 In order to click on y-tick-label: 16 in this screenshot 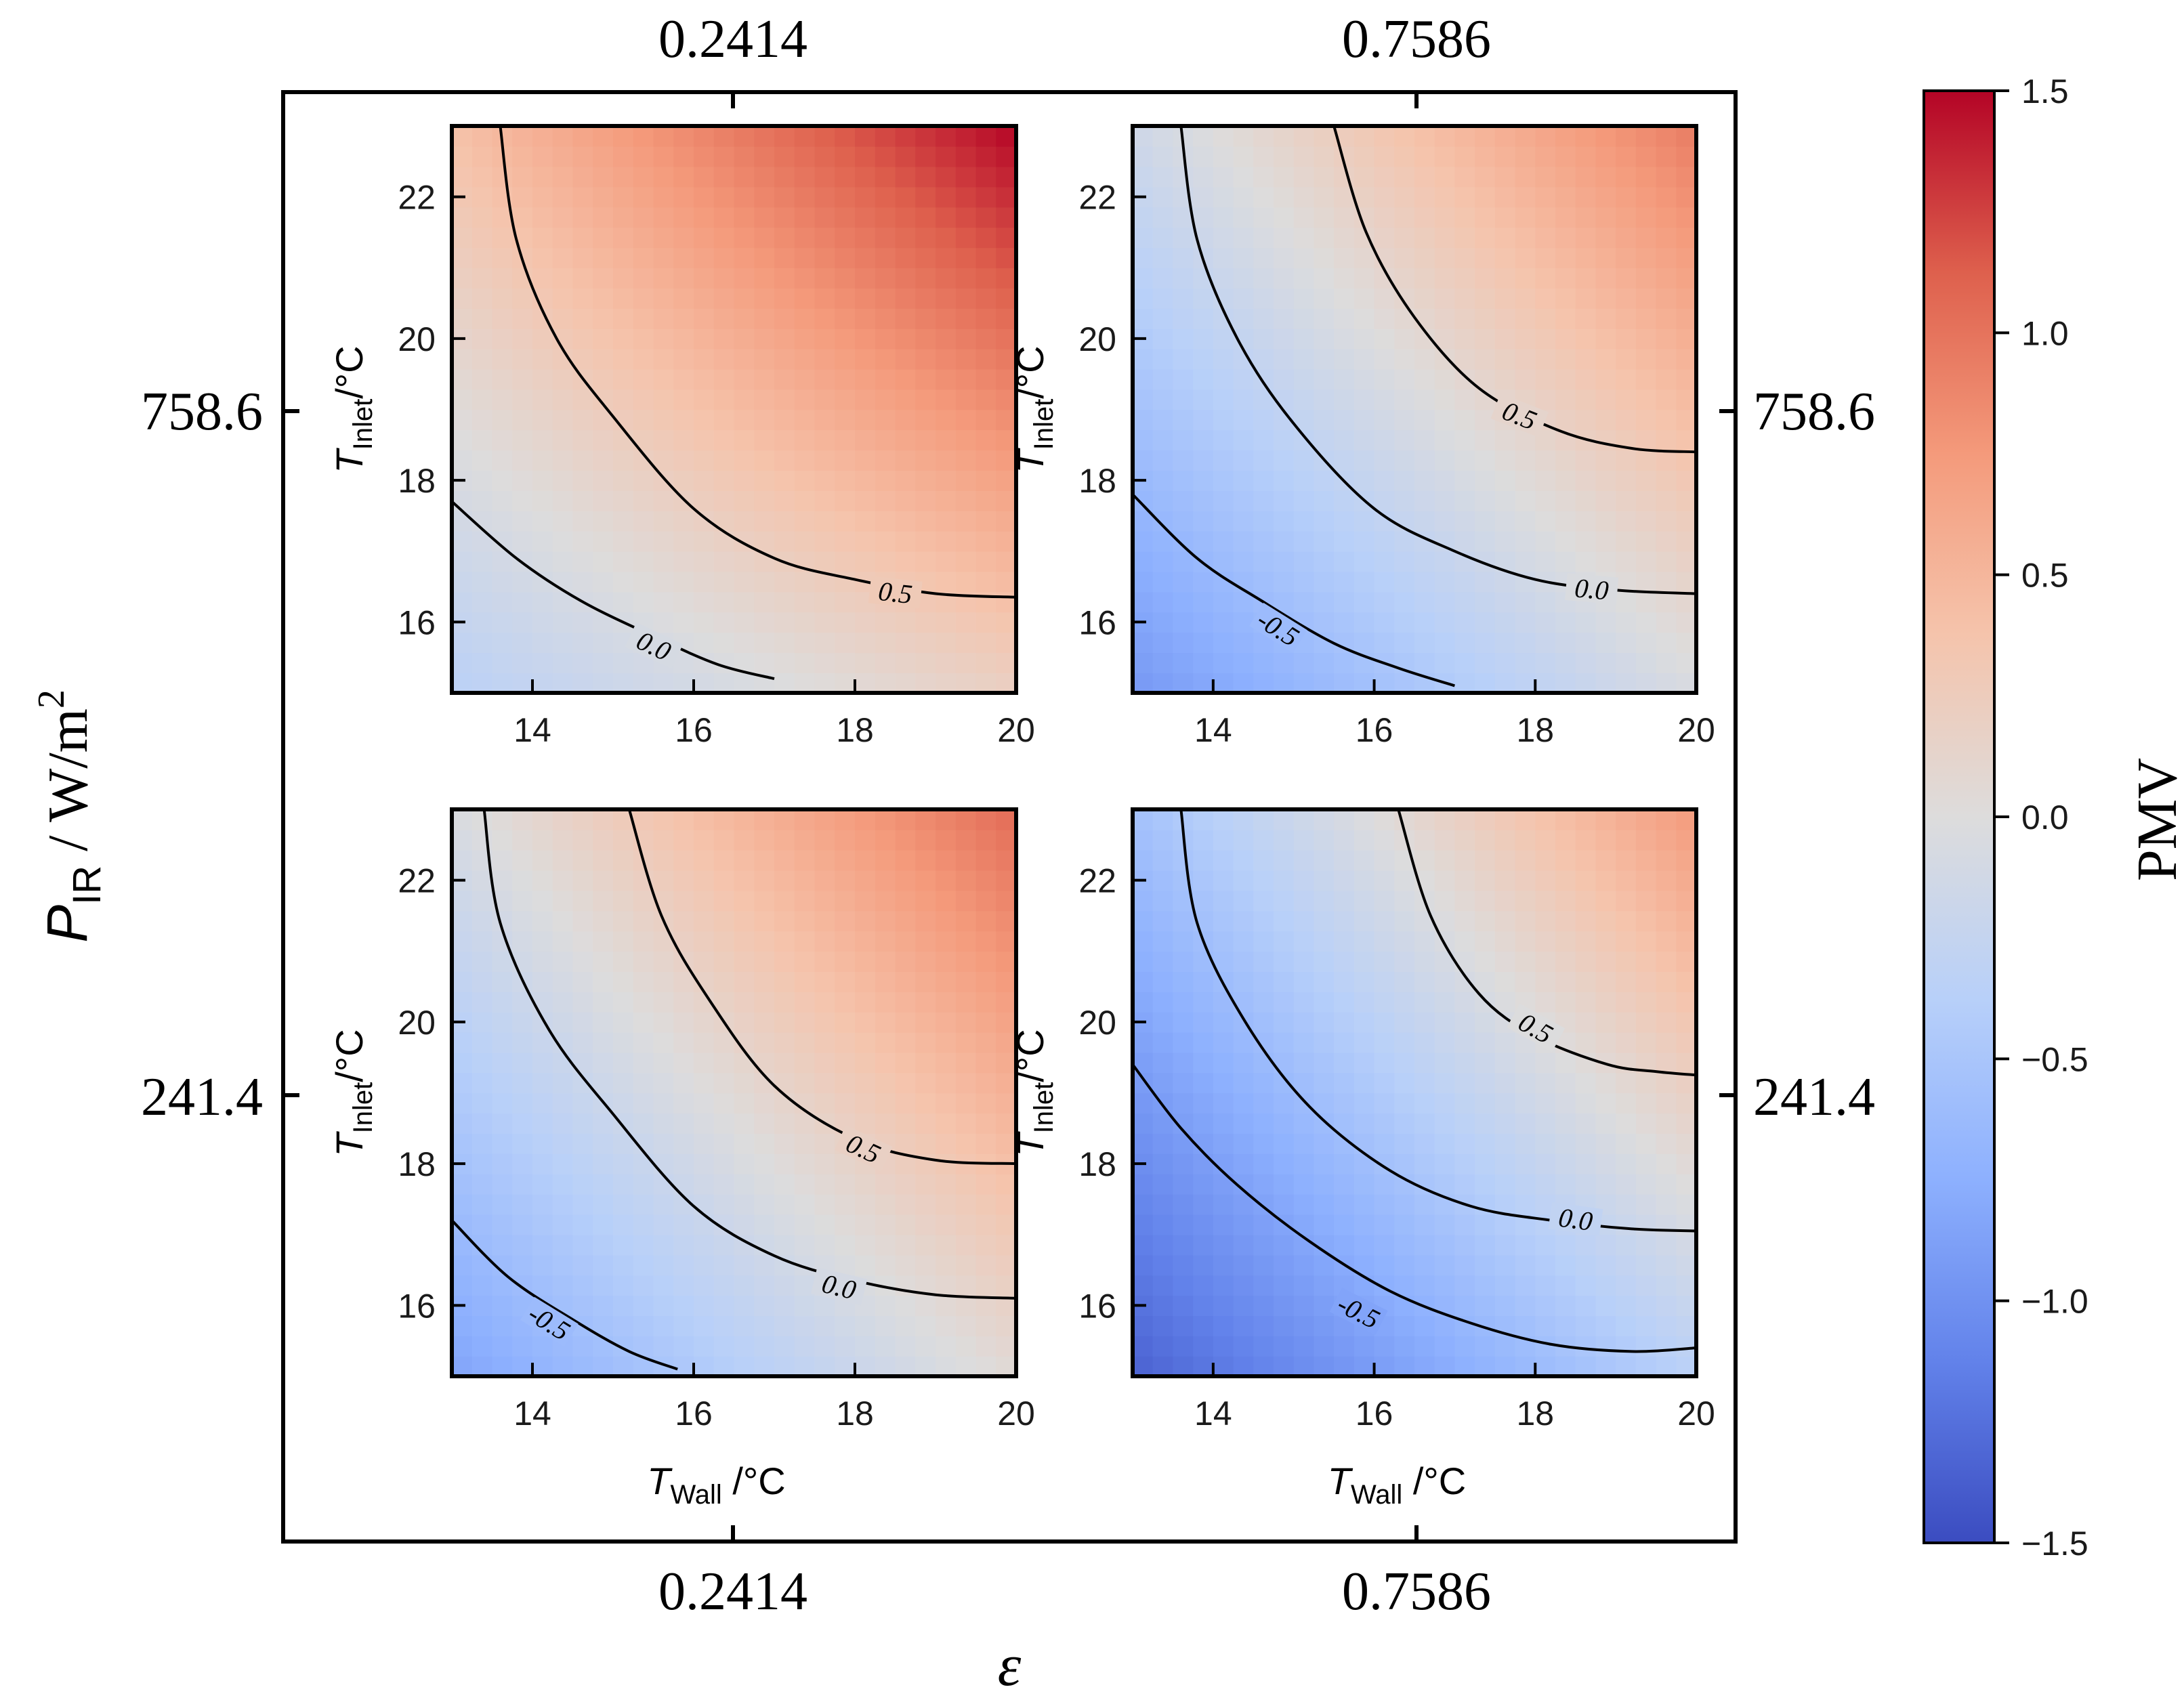, I will do `click(1097, 1306)`.